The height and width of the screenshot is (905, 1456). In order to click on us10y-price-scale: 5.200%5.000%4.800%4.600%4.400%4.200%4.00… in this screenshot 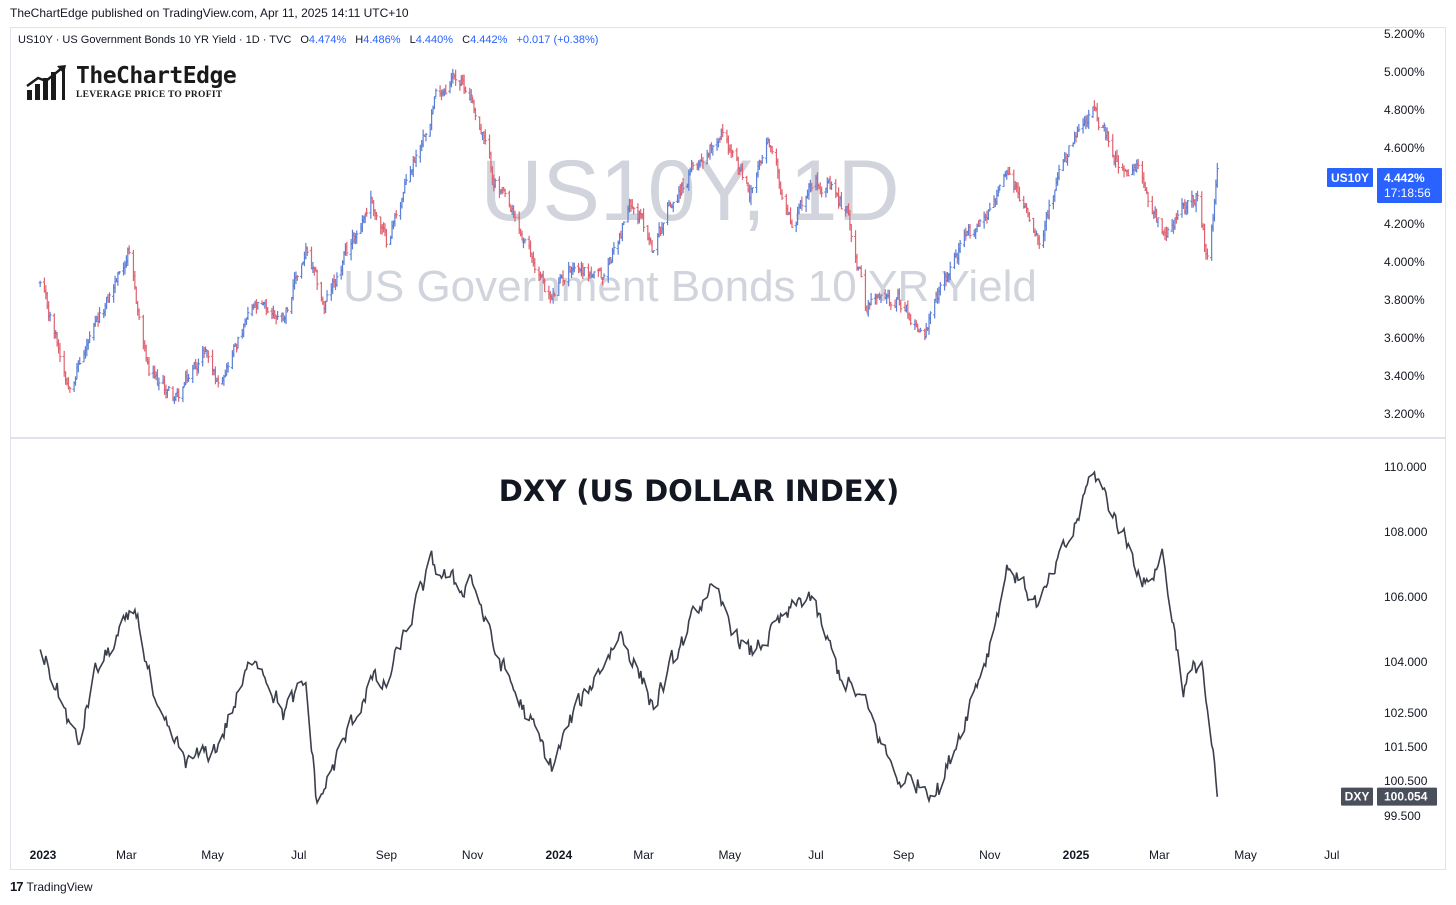, I will do `click(1404, 224)`.